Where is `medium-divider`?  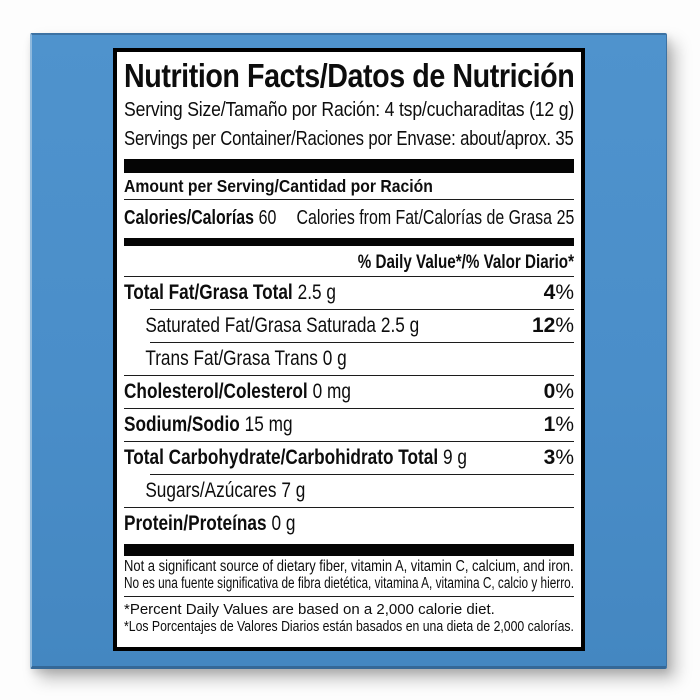
medium-divider is located at coordinates (349, 242).